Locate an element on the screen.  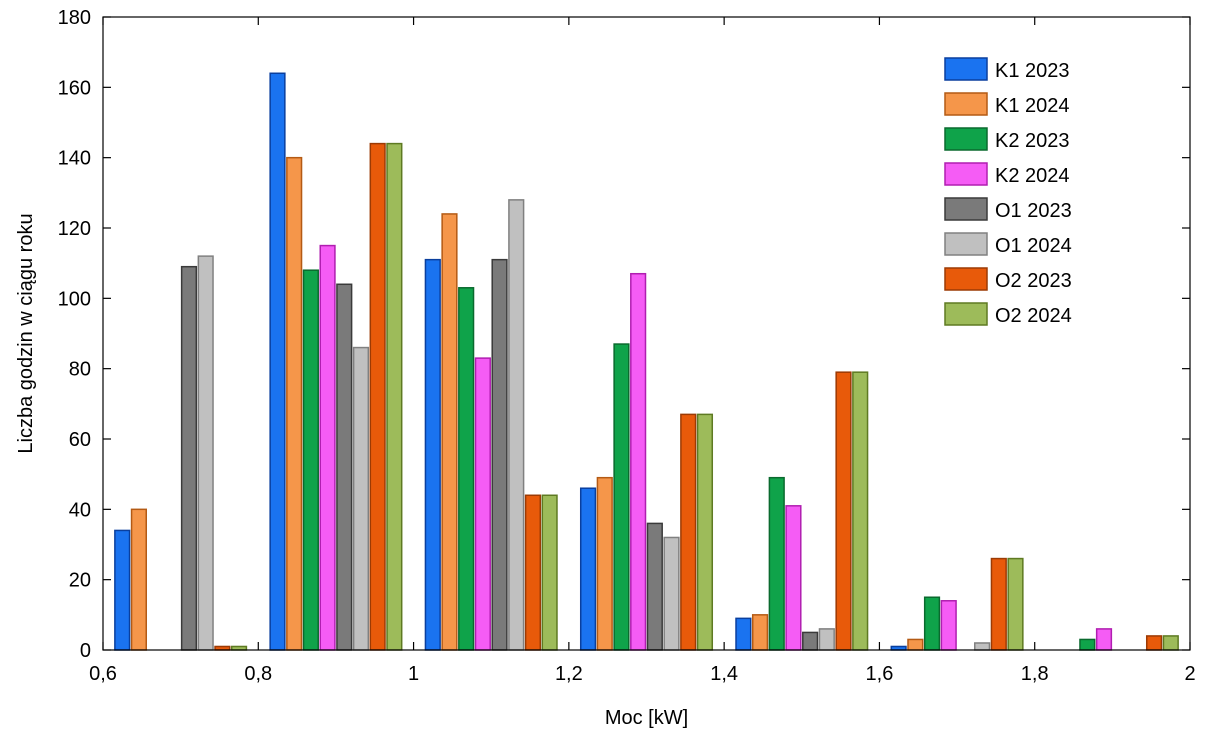
legend-label: K2 2024 is located at coordinates (1032, 176).